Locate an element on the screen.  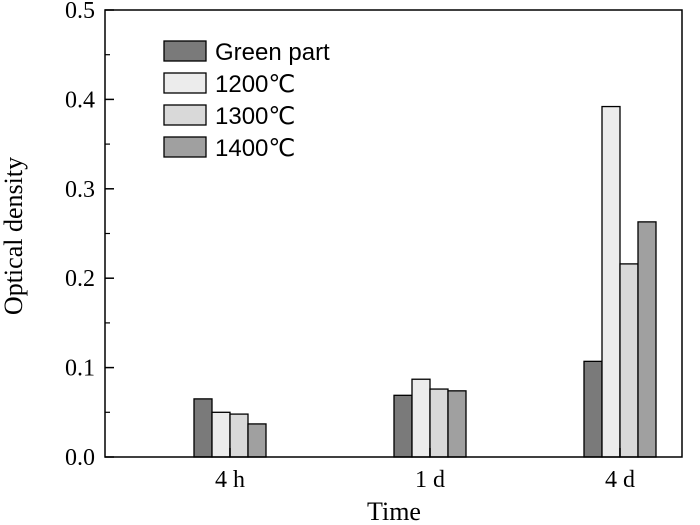
y-tick-label: 0.4 is located at coordinates (80, 100).